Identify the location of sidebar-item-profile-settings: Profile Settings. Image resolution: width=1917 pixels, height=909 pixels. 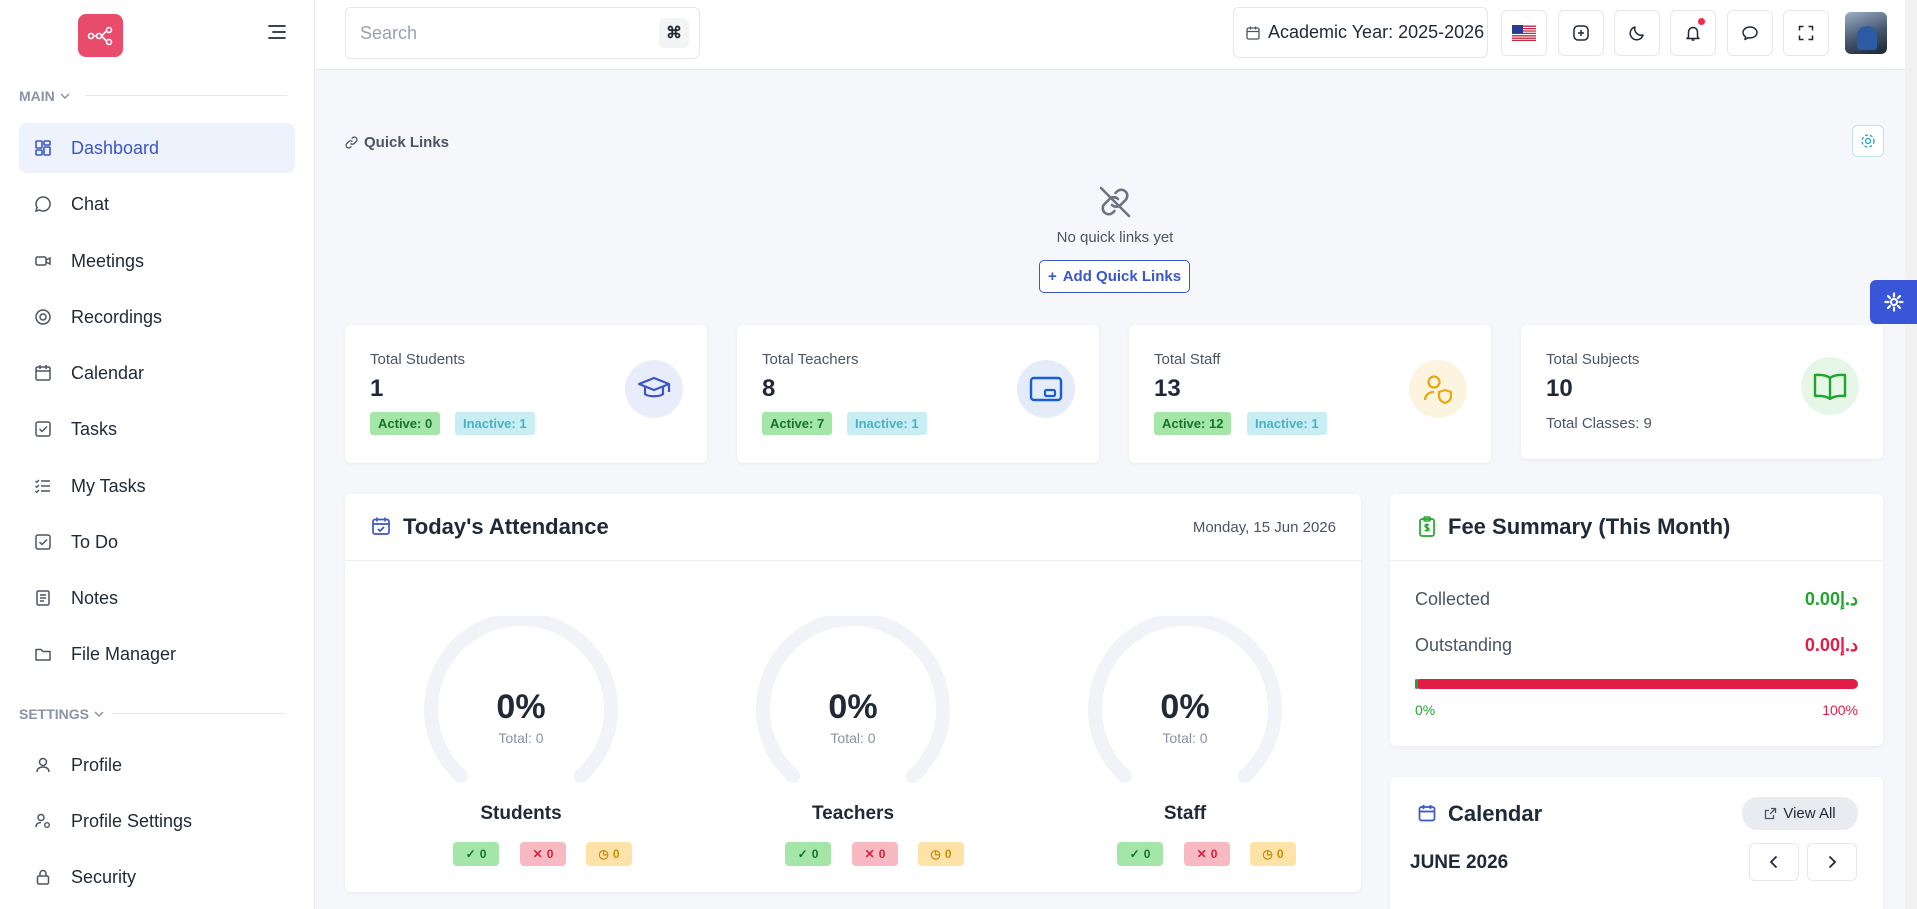
(157, 821).